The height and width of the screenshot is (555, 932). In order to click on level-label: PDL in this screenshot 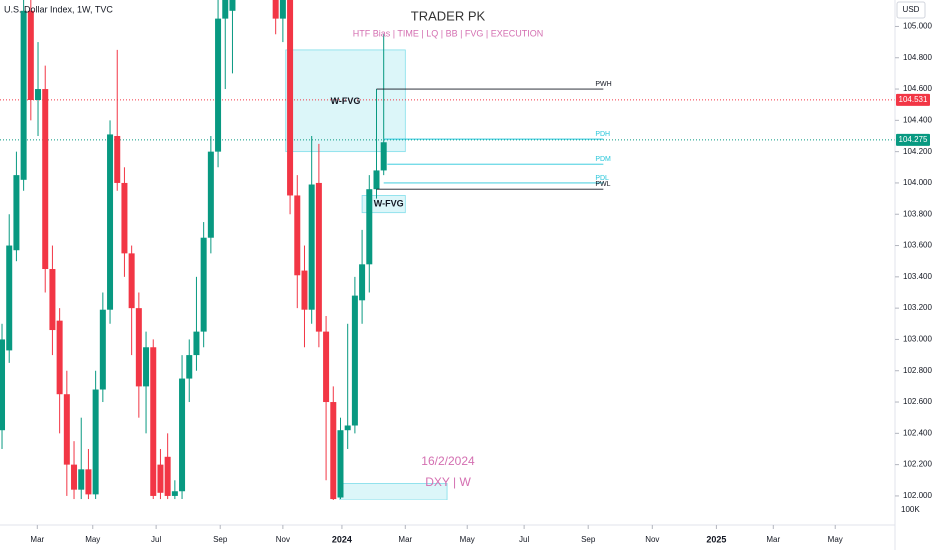, I will do `click(602, 178)`.